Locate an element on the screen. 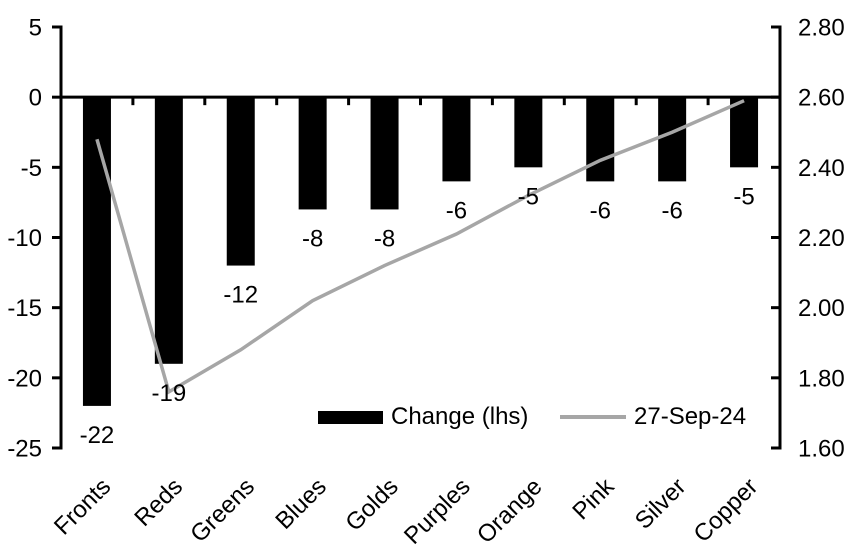  bar-value-label: -22 is located at coordinates (97, 435).